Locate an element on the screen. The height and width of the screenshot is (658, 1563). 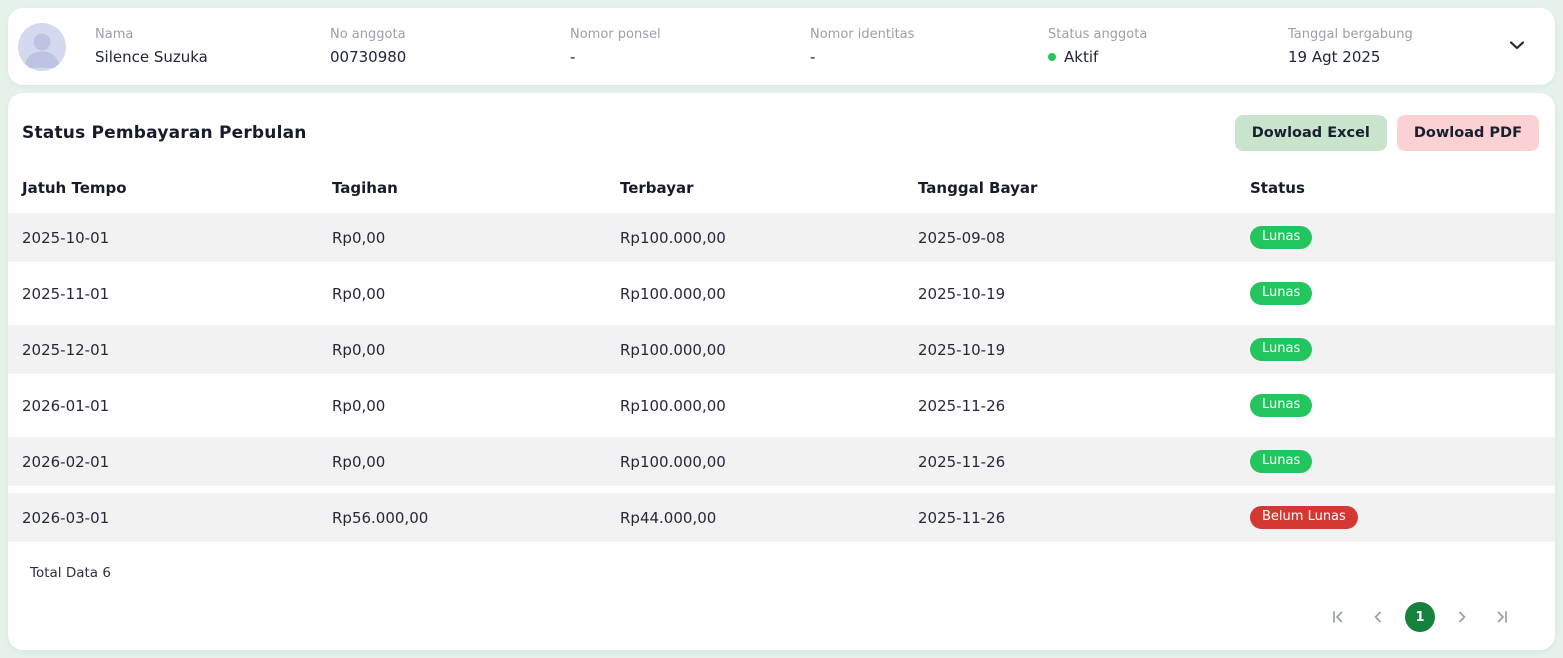
field-label: Status anggota is located at coordinates (1098, 35).